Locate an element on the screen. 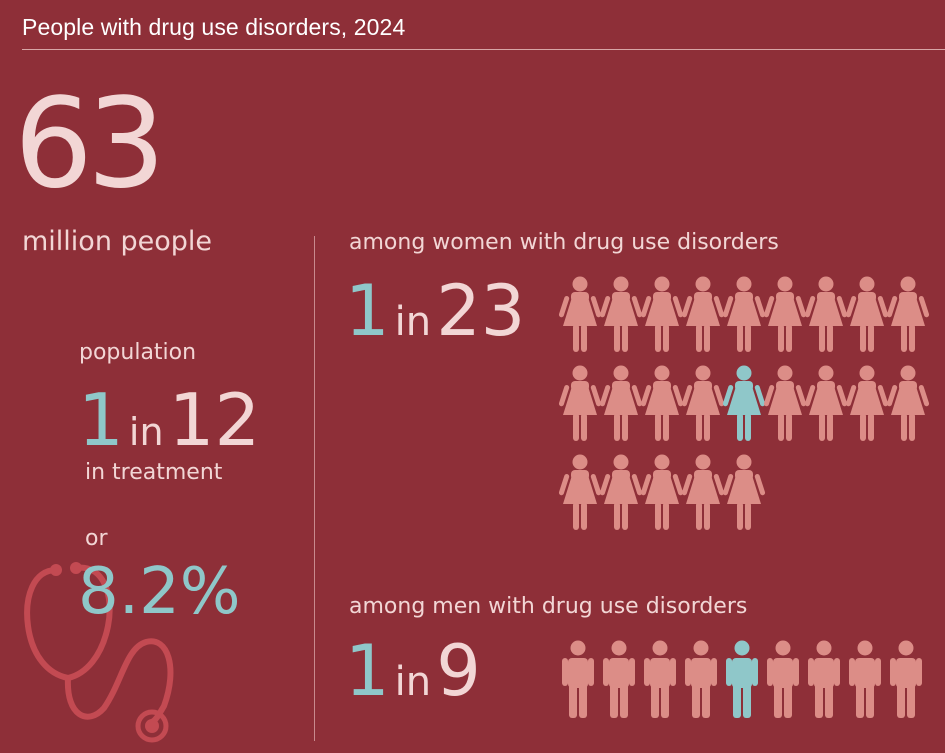 The height and width of the screenshot is (753, 945). total-value: 63 is located at coordinates (90, 144).